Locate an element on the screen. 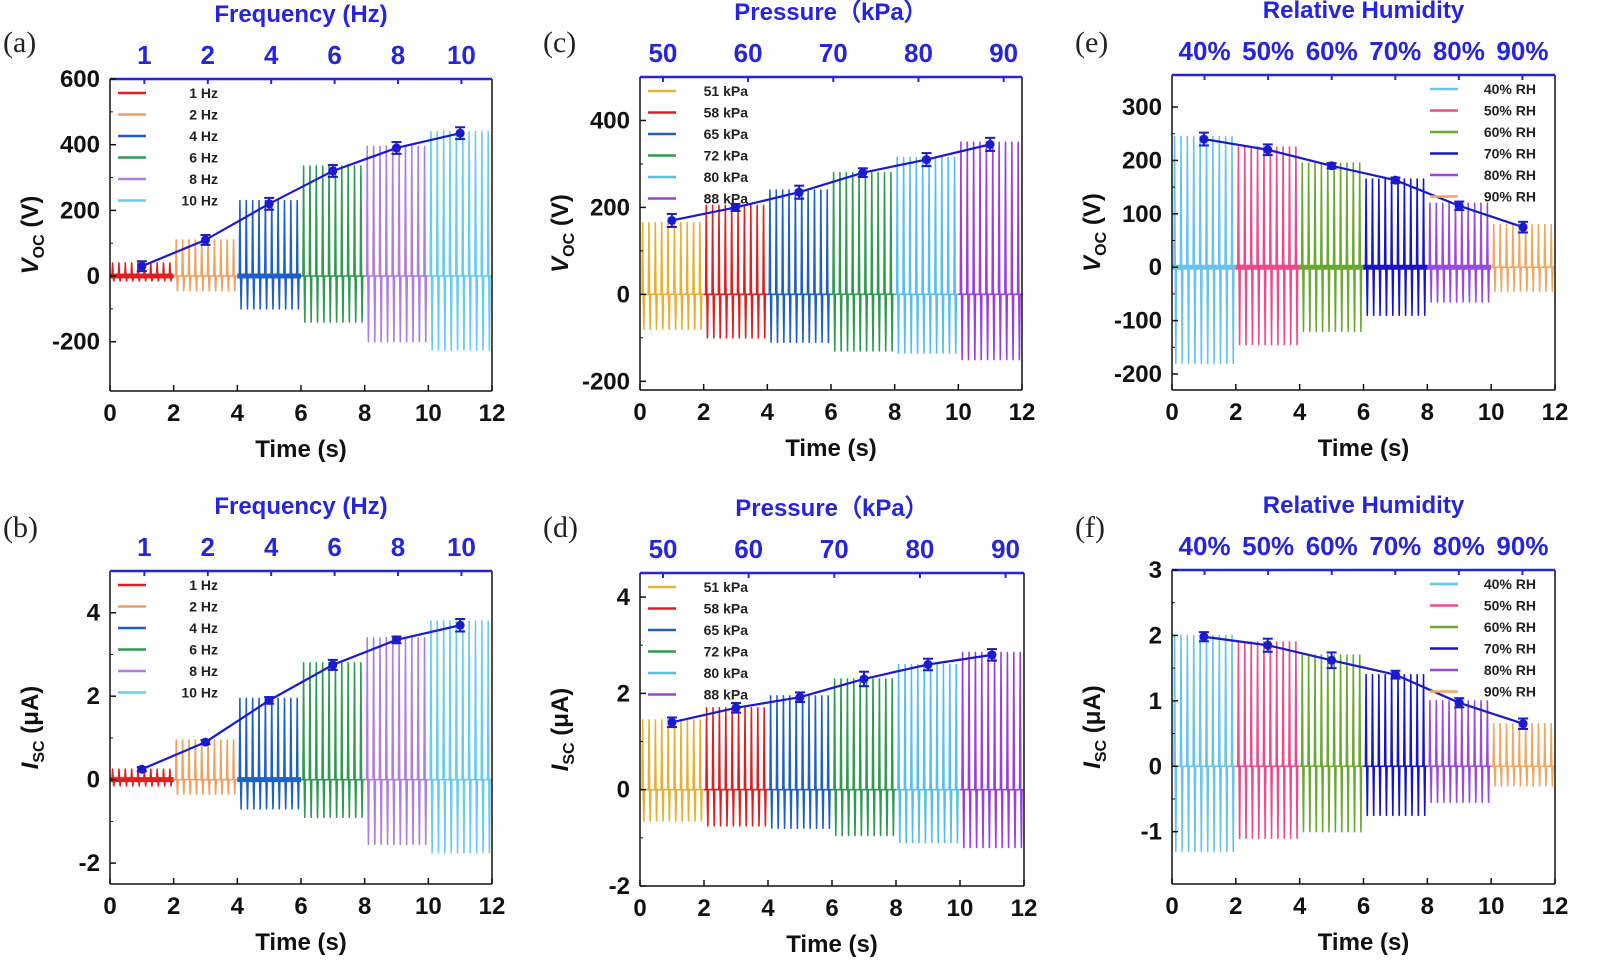 The height and width of the screenshot is (976, 1600). signal-trace-90-rh is located at coordinates (1523, 754).